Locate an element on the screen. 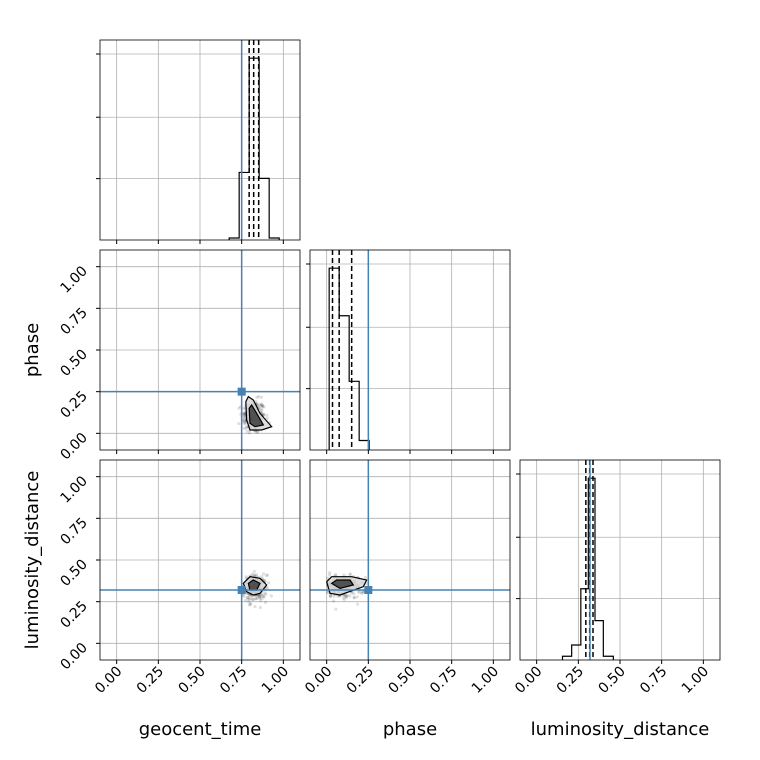  panel-luminosity_distance-luminosity_distance: 0.00 0.25 0.50 0.75 1.00 is located at coordinates (616, 578).